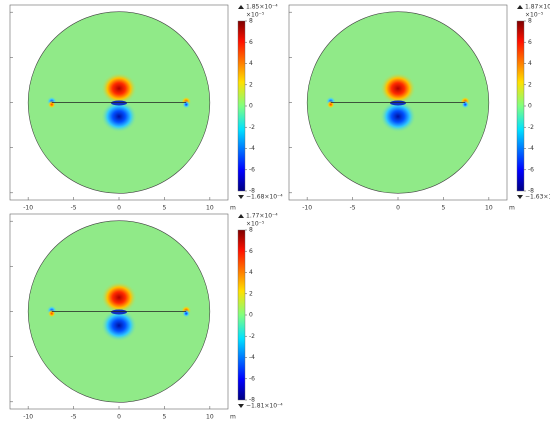 This screenshot has height=422, width=550. I want to click on colorbar-min: −1.81×10⁻⁴, so click(264, 406).